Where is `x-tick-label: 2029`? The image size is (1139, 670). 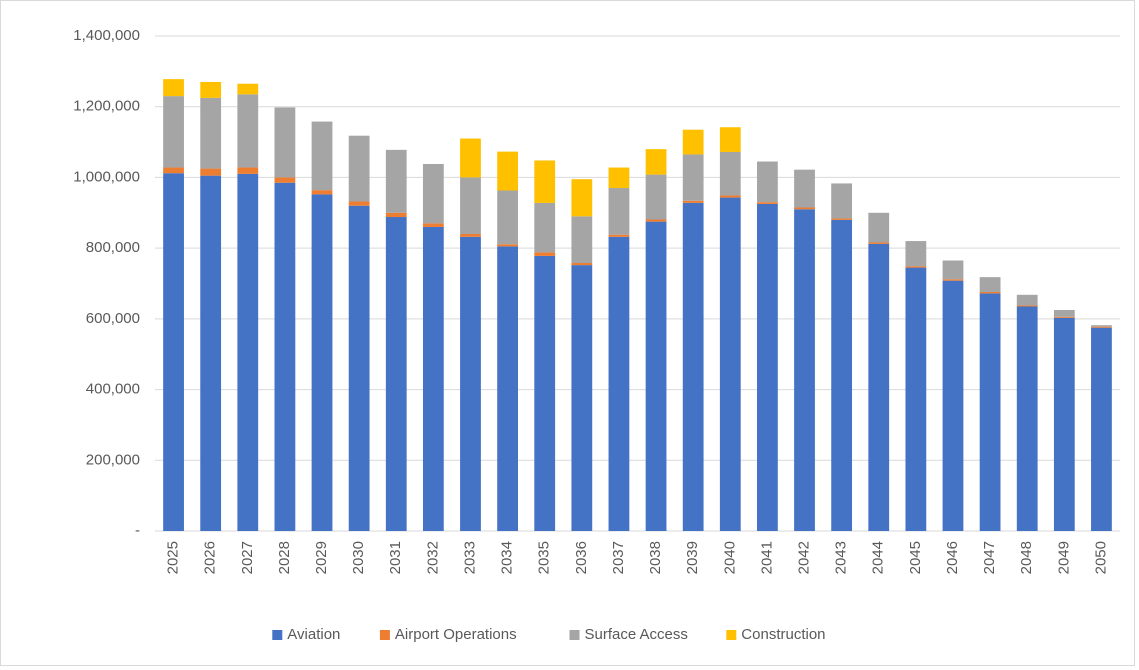
x-tick-label: 2029 is located at coordinates (321, 557).